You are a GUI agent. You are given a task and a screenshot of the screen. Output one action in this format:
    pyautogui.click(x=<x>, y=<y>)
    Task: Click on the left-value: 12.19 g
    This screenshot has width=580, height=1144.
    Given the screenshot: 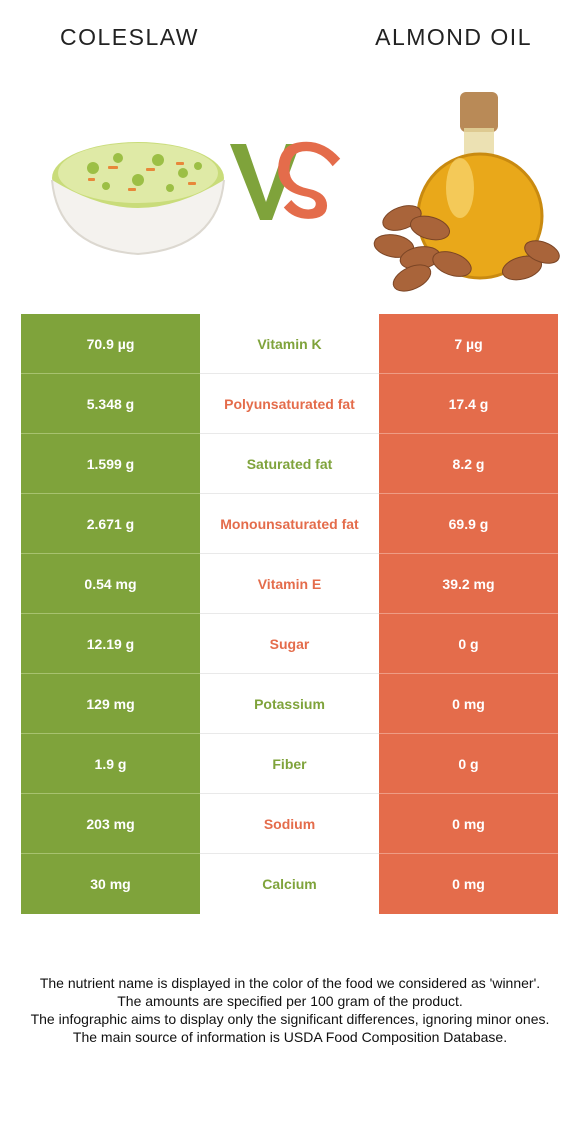 What is the action you would take?
    pyautogui.click(x=110, y=644)
    